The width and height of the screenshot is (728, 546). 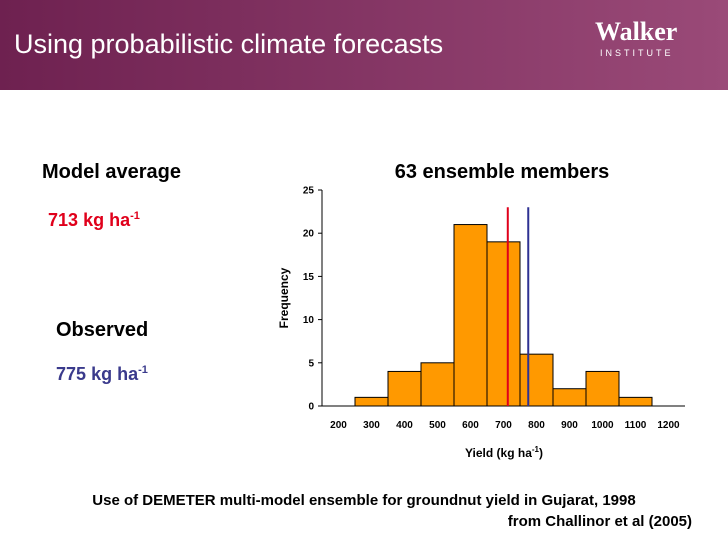 I want to click on x-axis-label: Yield (kg ha-1), so click(x=504, y=452).